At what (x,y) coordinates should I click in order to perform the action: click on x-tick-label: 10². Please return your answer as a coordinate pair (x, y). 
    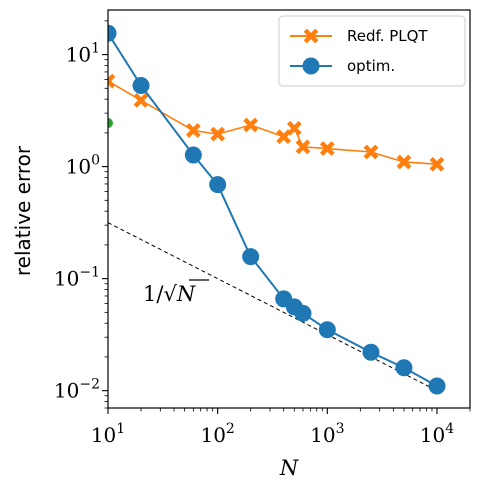
    Looking at the image, I should click on (217, 434).